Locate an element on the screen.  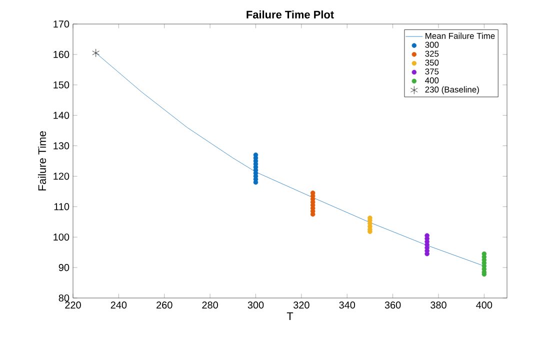
y-tick-label: 90 is located at coordinates (64, 268).